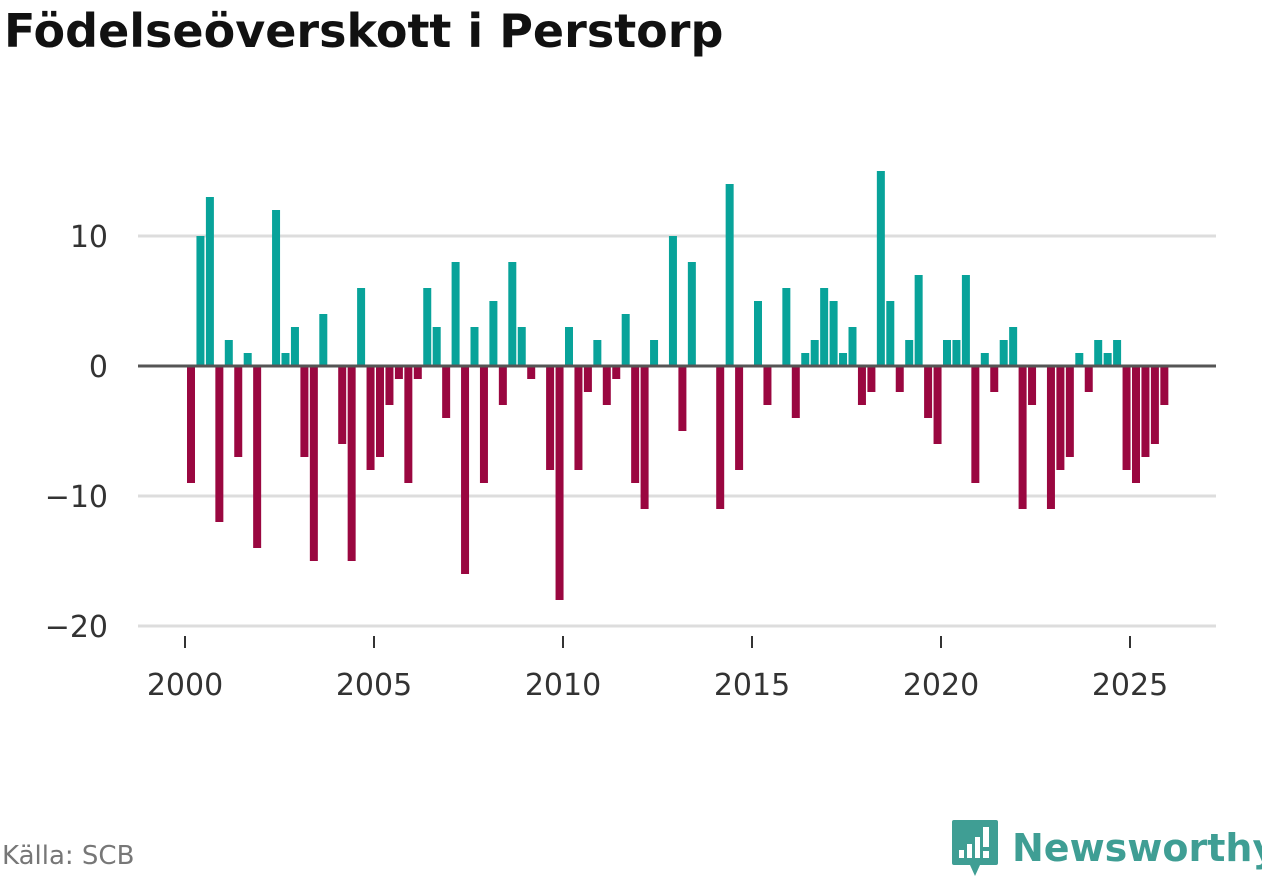 The height and width of the screenshot is (879, 1262). Describe the element at coordinates (975, 848) in the screenshot. I see `newsworthy-icon` at that location.